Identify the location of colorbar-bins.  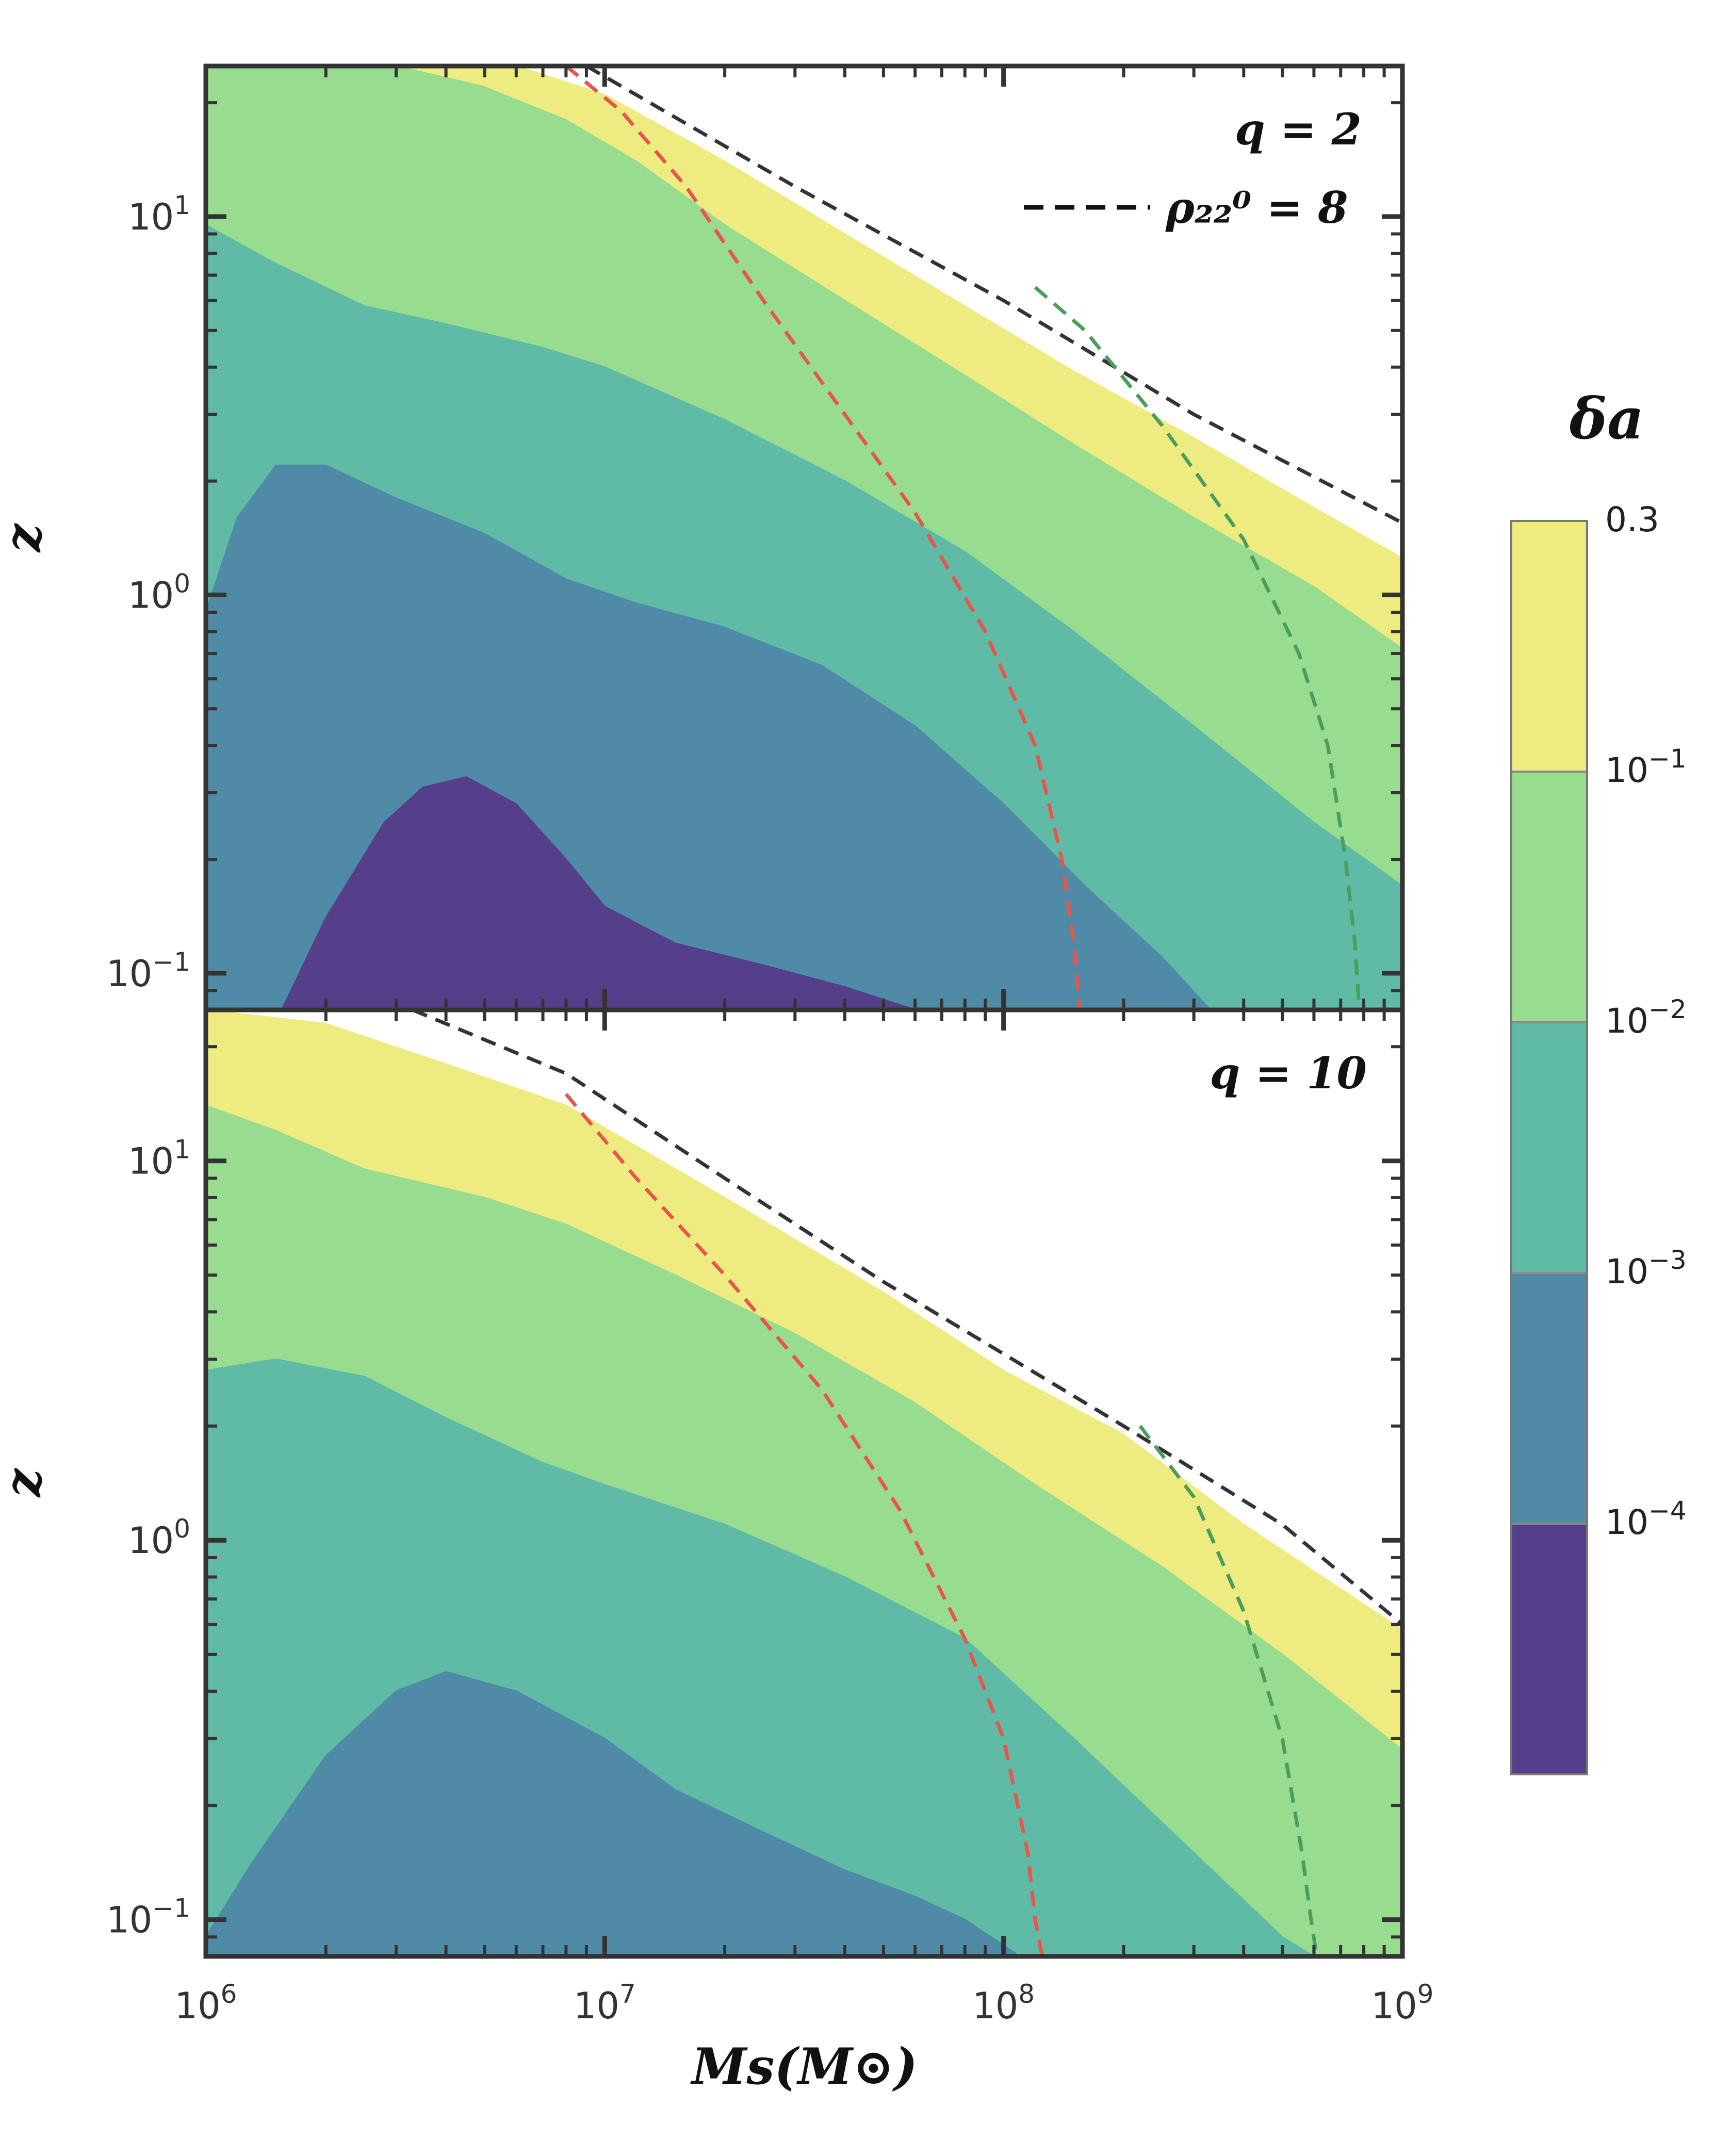
(1549, 1147).